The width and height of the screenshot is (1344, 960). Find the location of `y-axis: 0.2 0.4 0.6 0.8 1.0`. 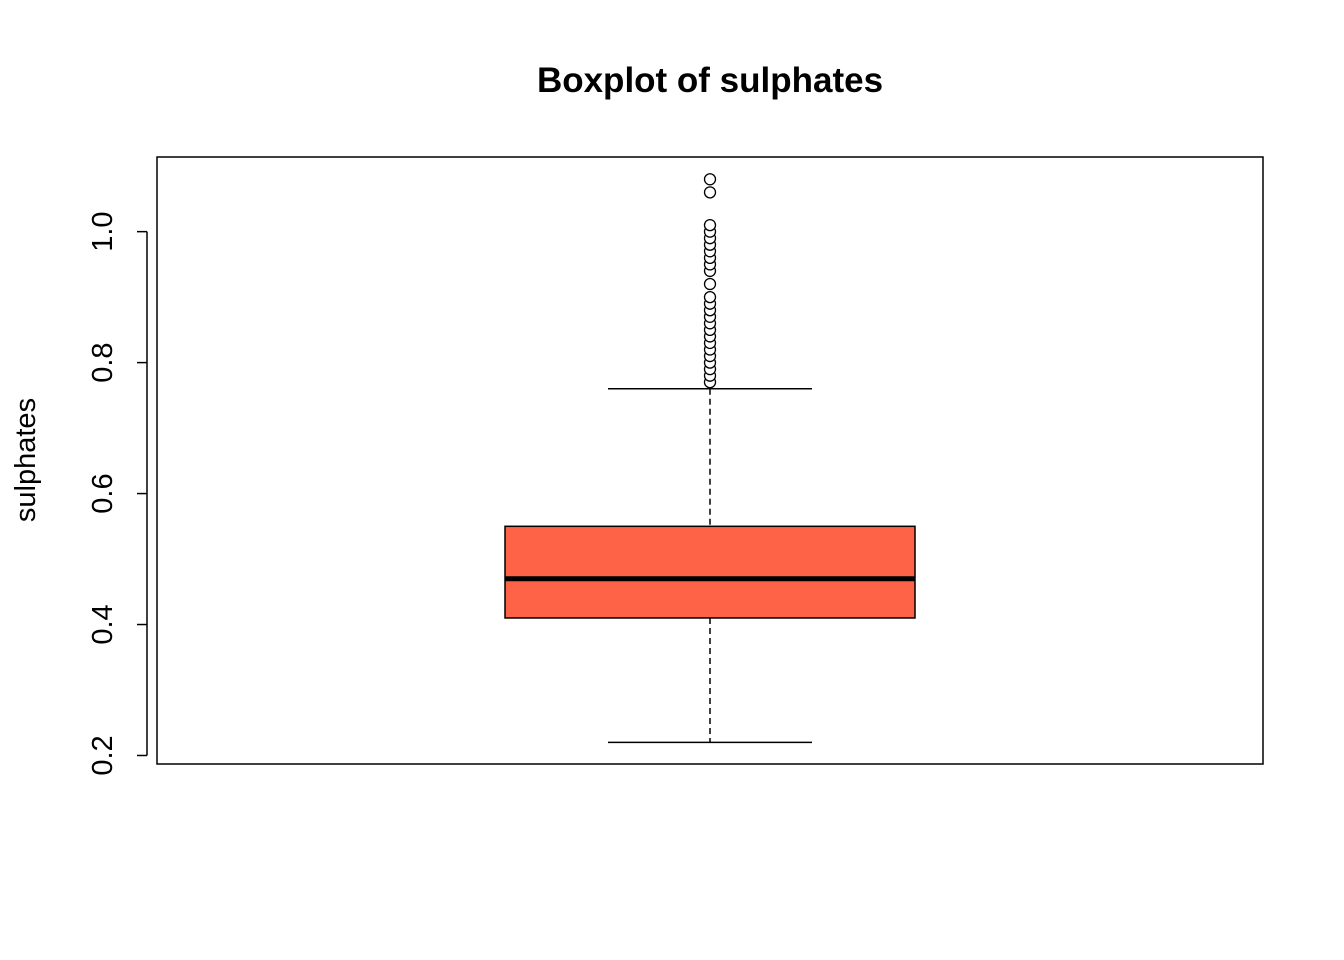

y-axis: 0.2 0.4 0.6 0.8 1.0 is located at coordinates (117, 493).